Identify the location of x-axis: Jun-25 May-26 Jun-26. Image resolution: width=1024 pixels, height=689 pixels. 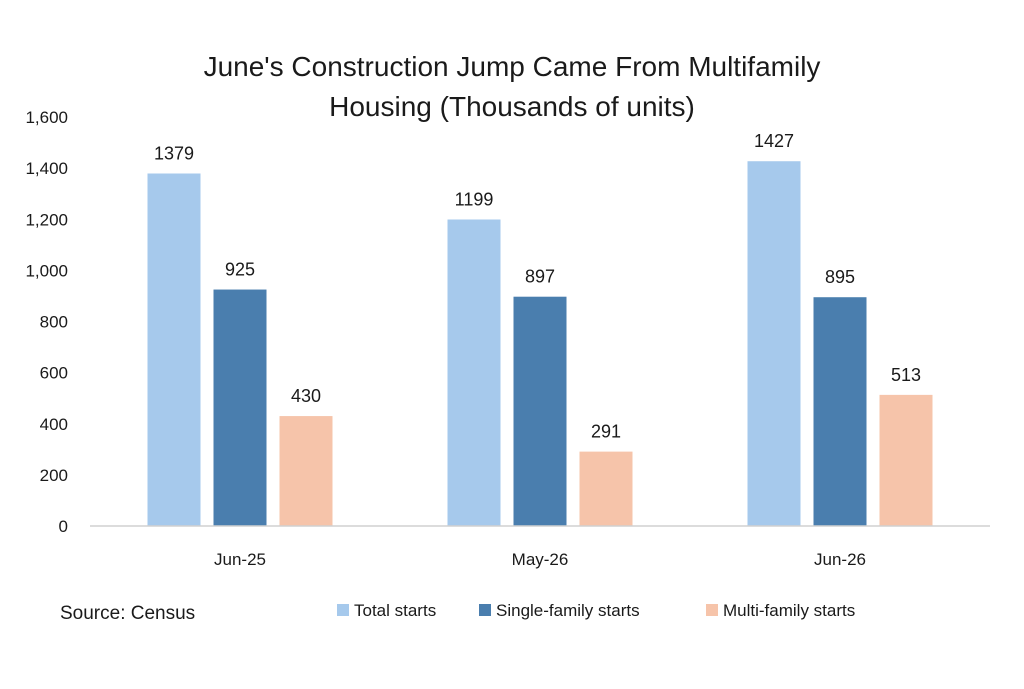
(540, 547).